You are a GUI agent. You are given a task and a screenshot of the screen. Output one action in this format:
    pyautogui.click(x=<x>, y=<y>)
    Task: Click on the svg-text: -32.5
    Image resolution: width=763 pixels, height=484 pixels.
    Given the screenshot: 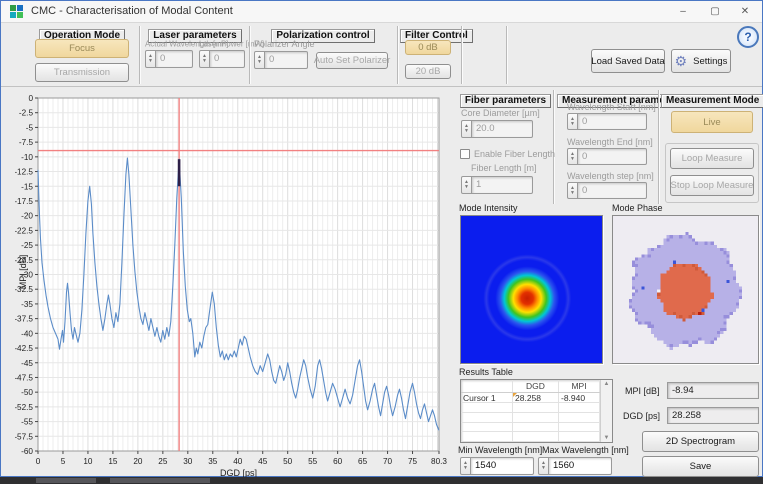 What is the action you would take?
    pyautogui.click(x=24, y=289)
    